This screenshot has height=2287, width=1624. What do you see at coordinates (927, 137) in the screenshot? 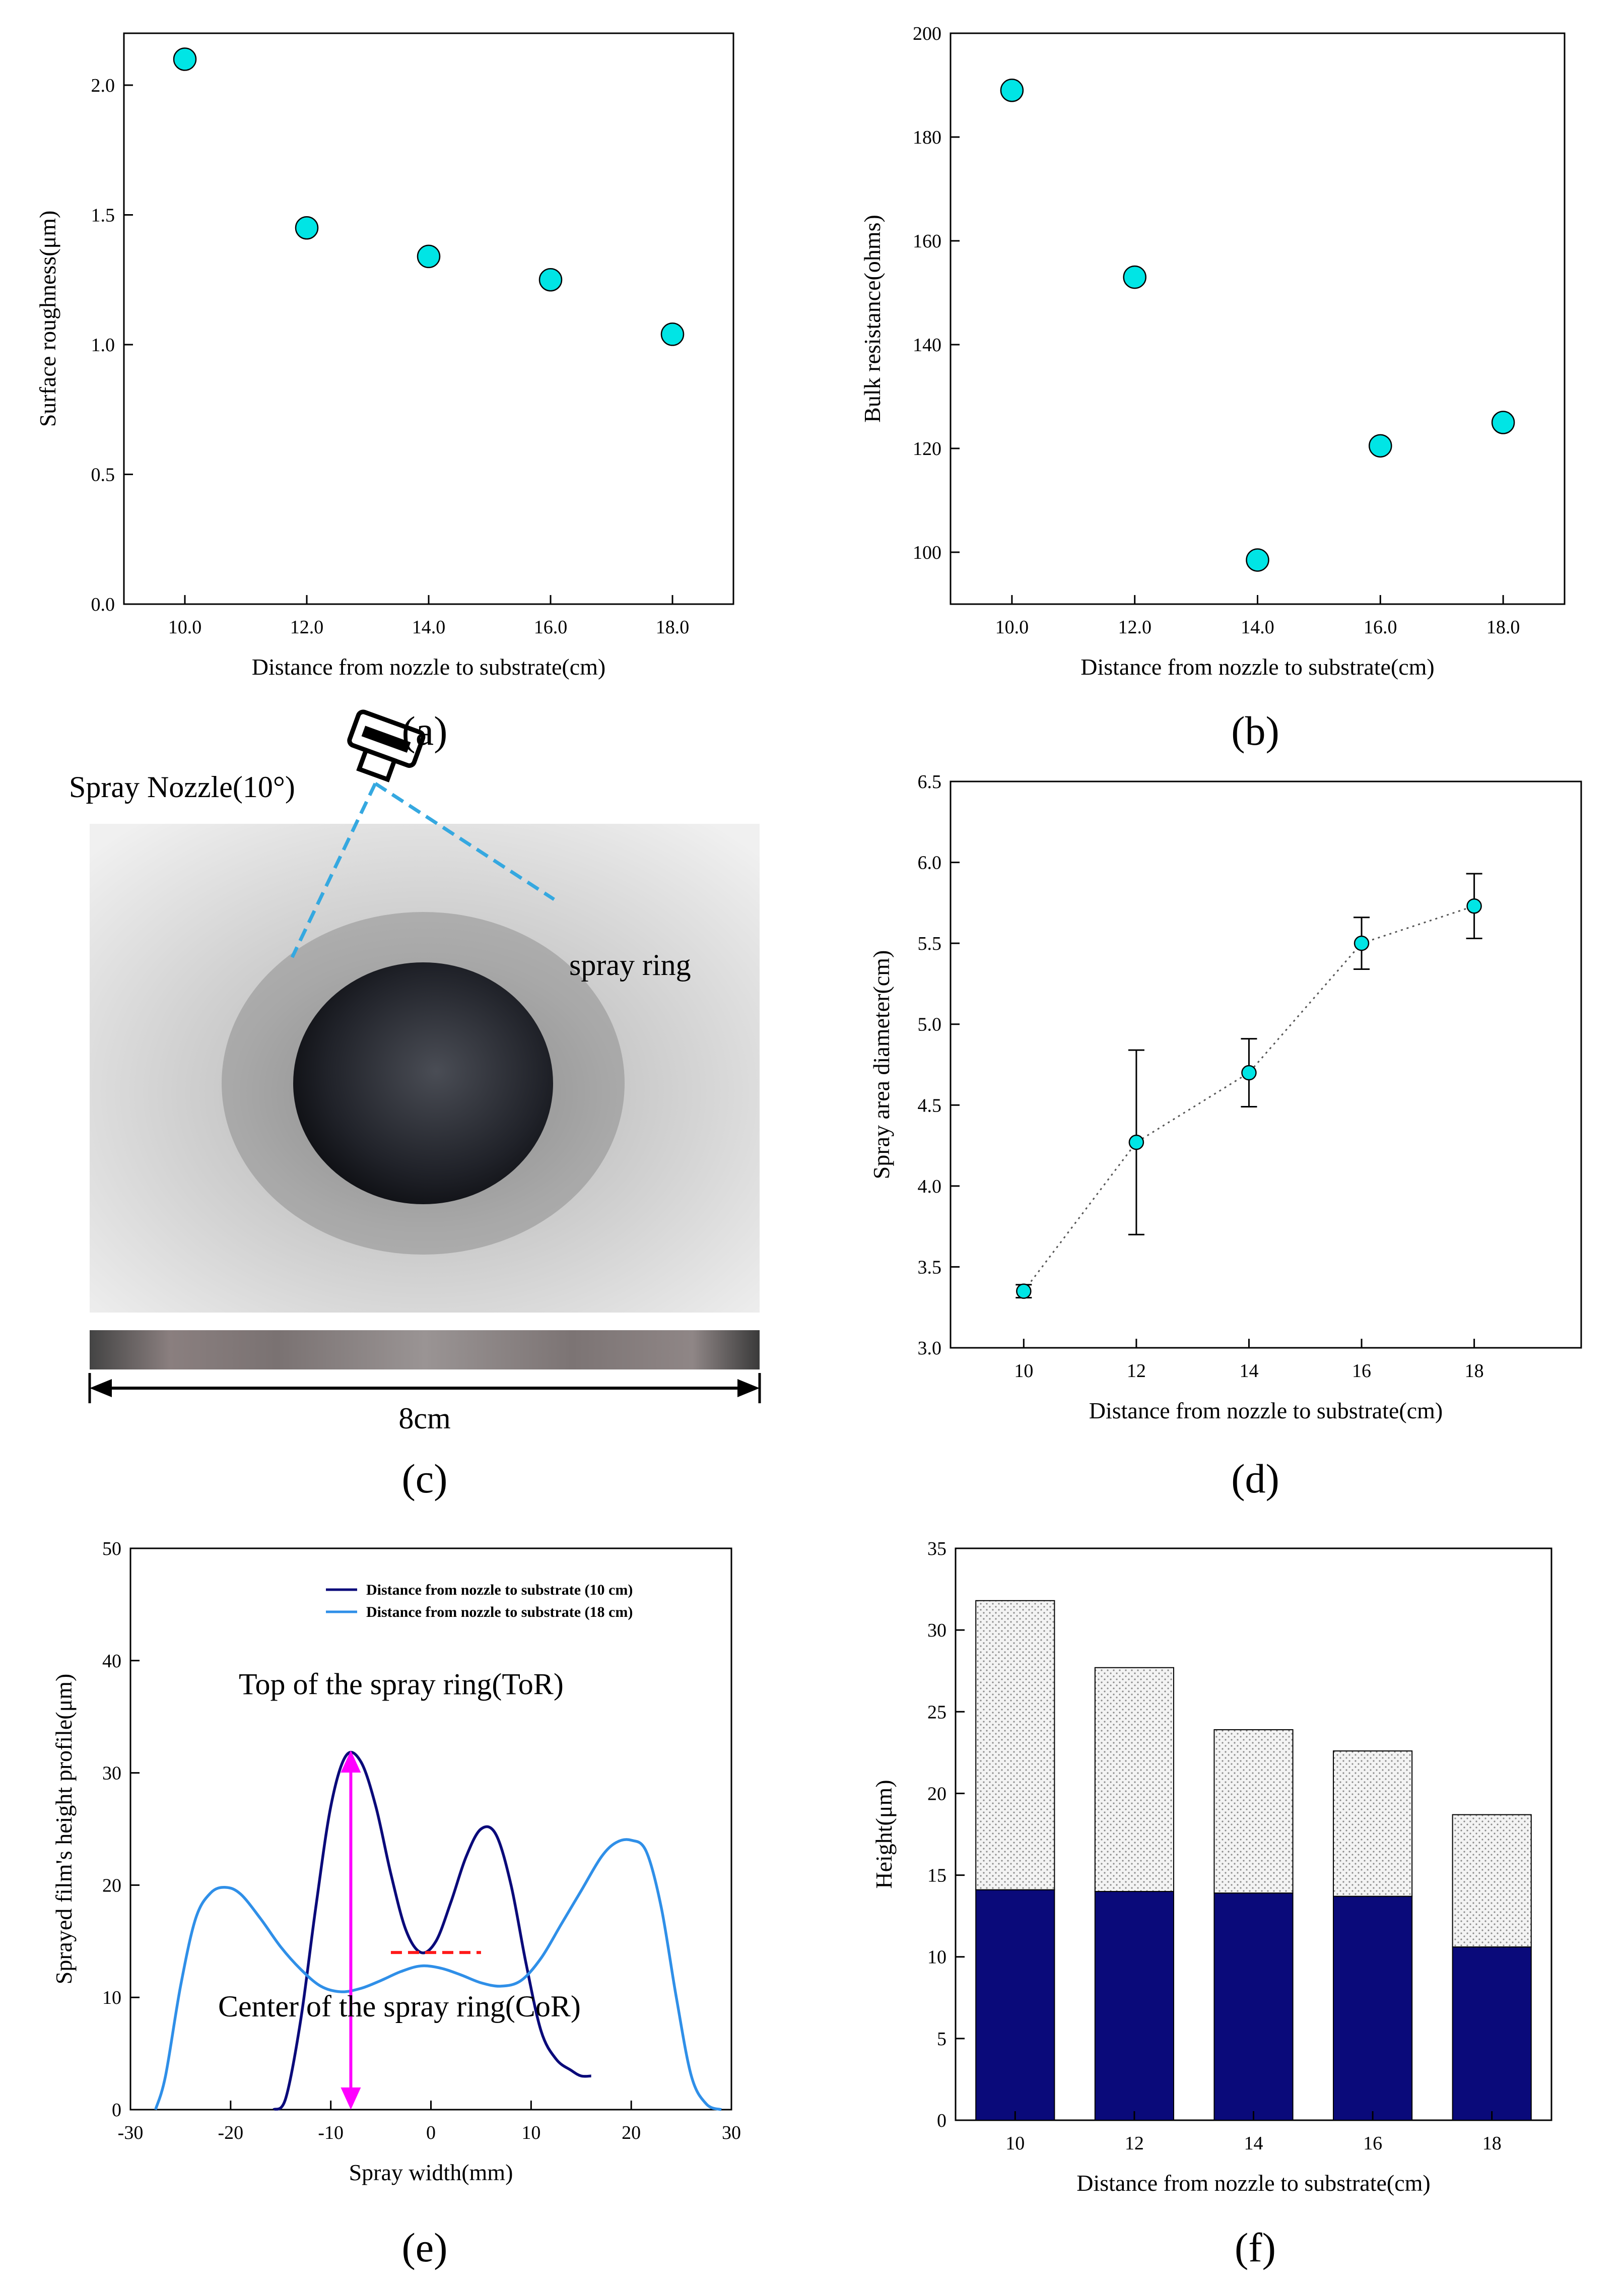
I see `y-tick-label-b: 180` at bounding box center [927, 137].